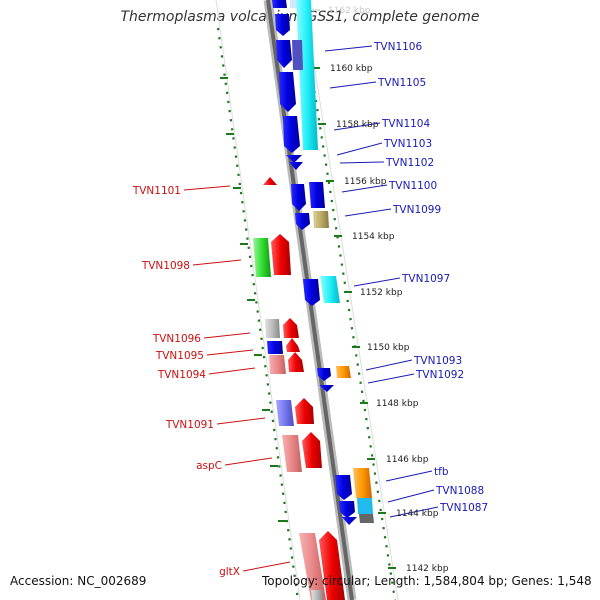 This screenshot has width=600, height=600. What do you see at coordinates (317, 595) in the screenshot?
I see `gene-gltx-gray` at bounding box center [317, 595].